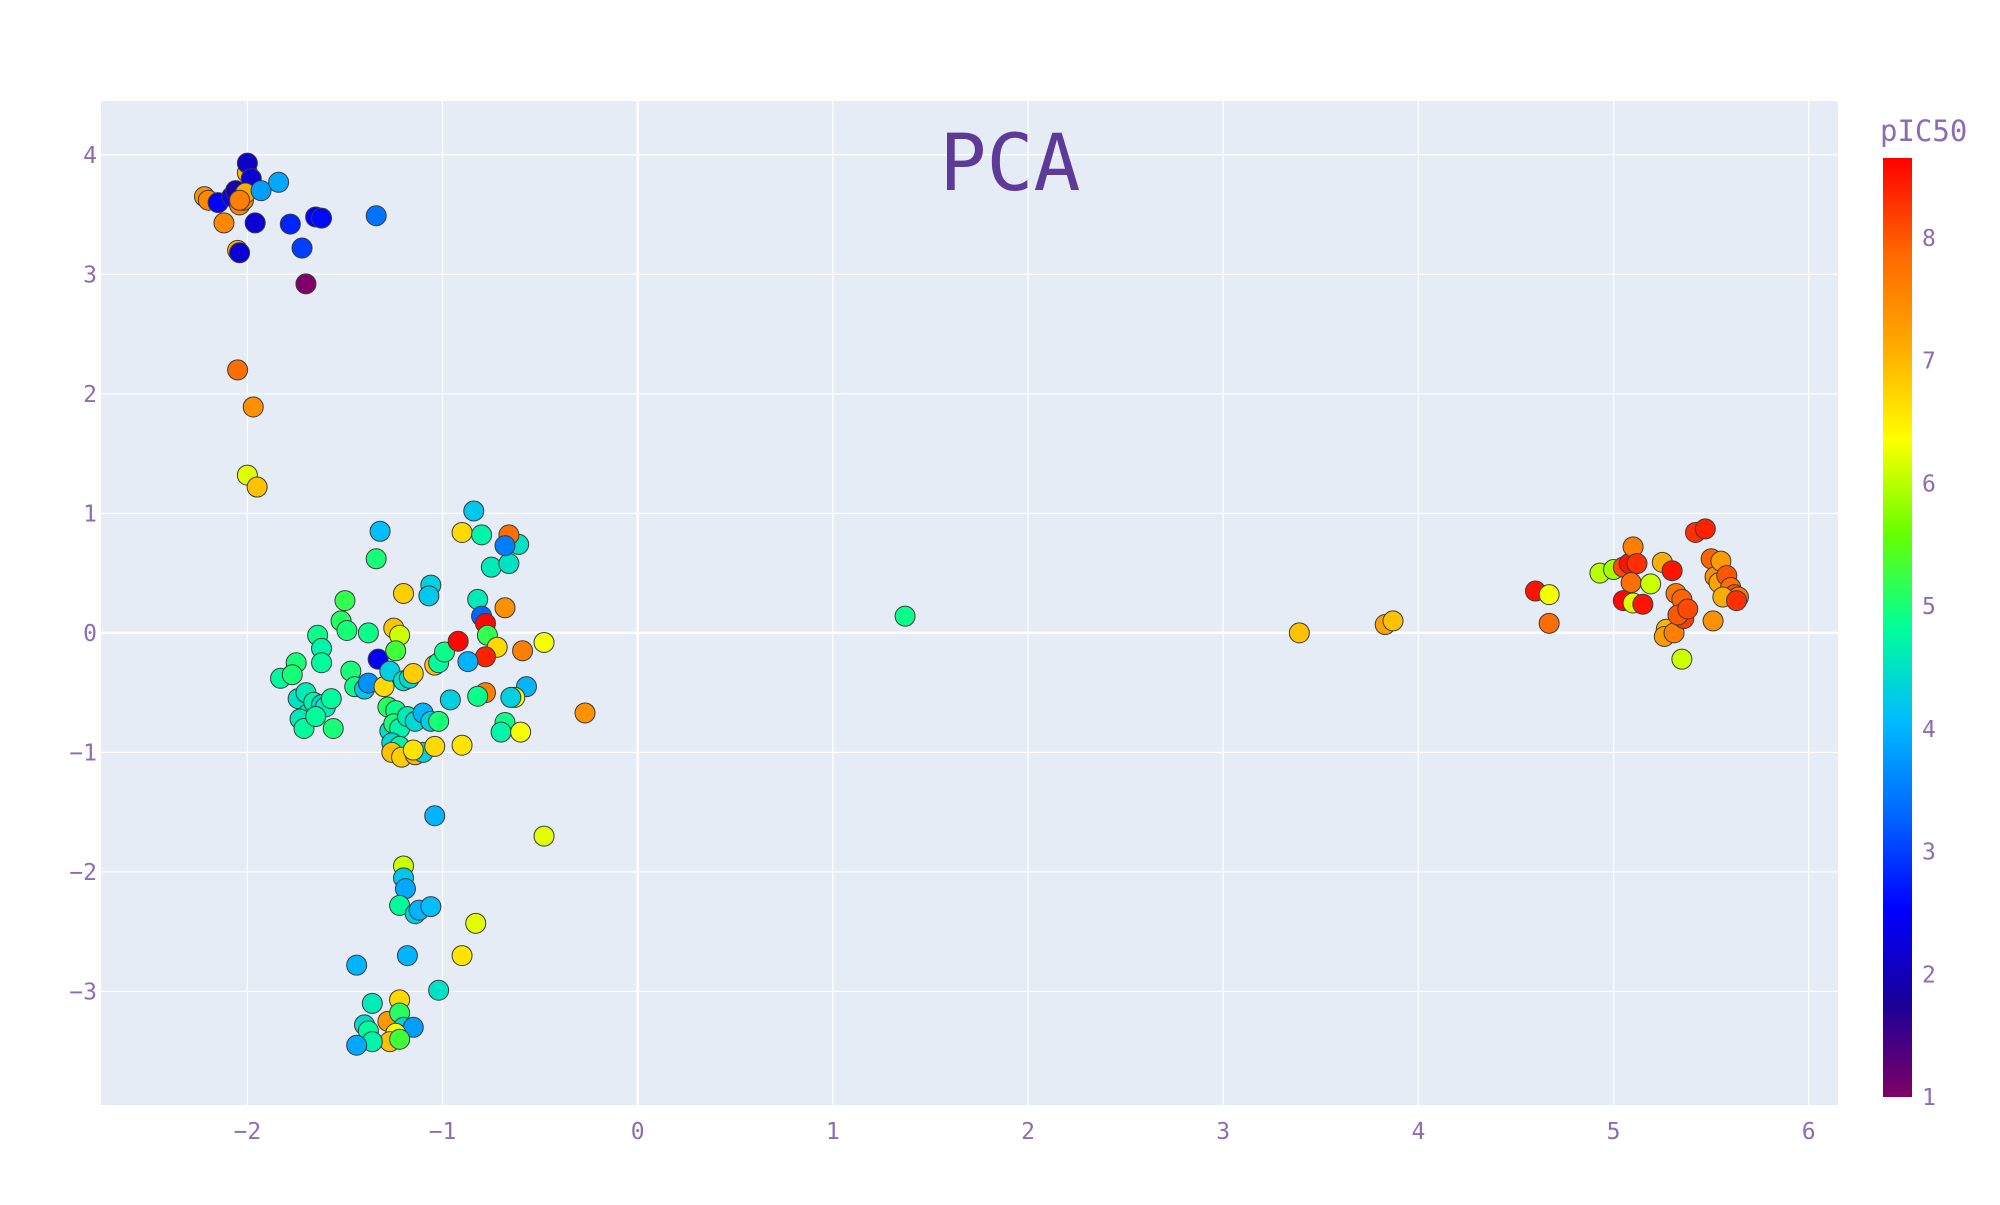  I want to click on x-tick-label: 5, so click(1614, 1132).